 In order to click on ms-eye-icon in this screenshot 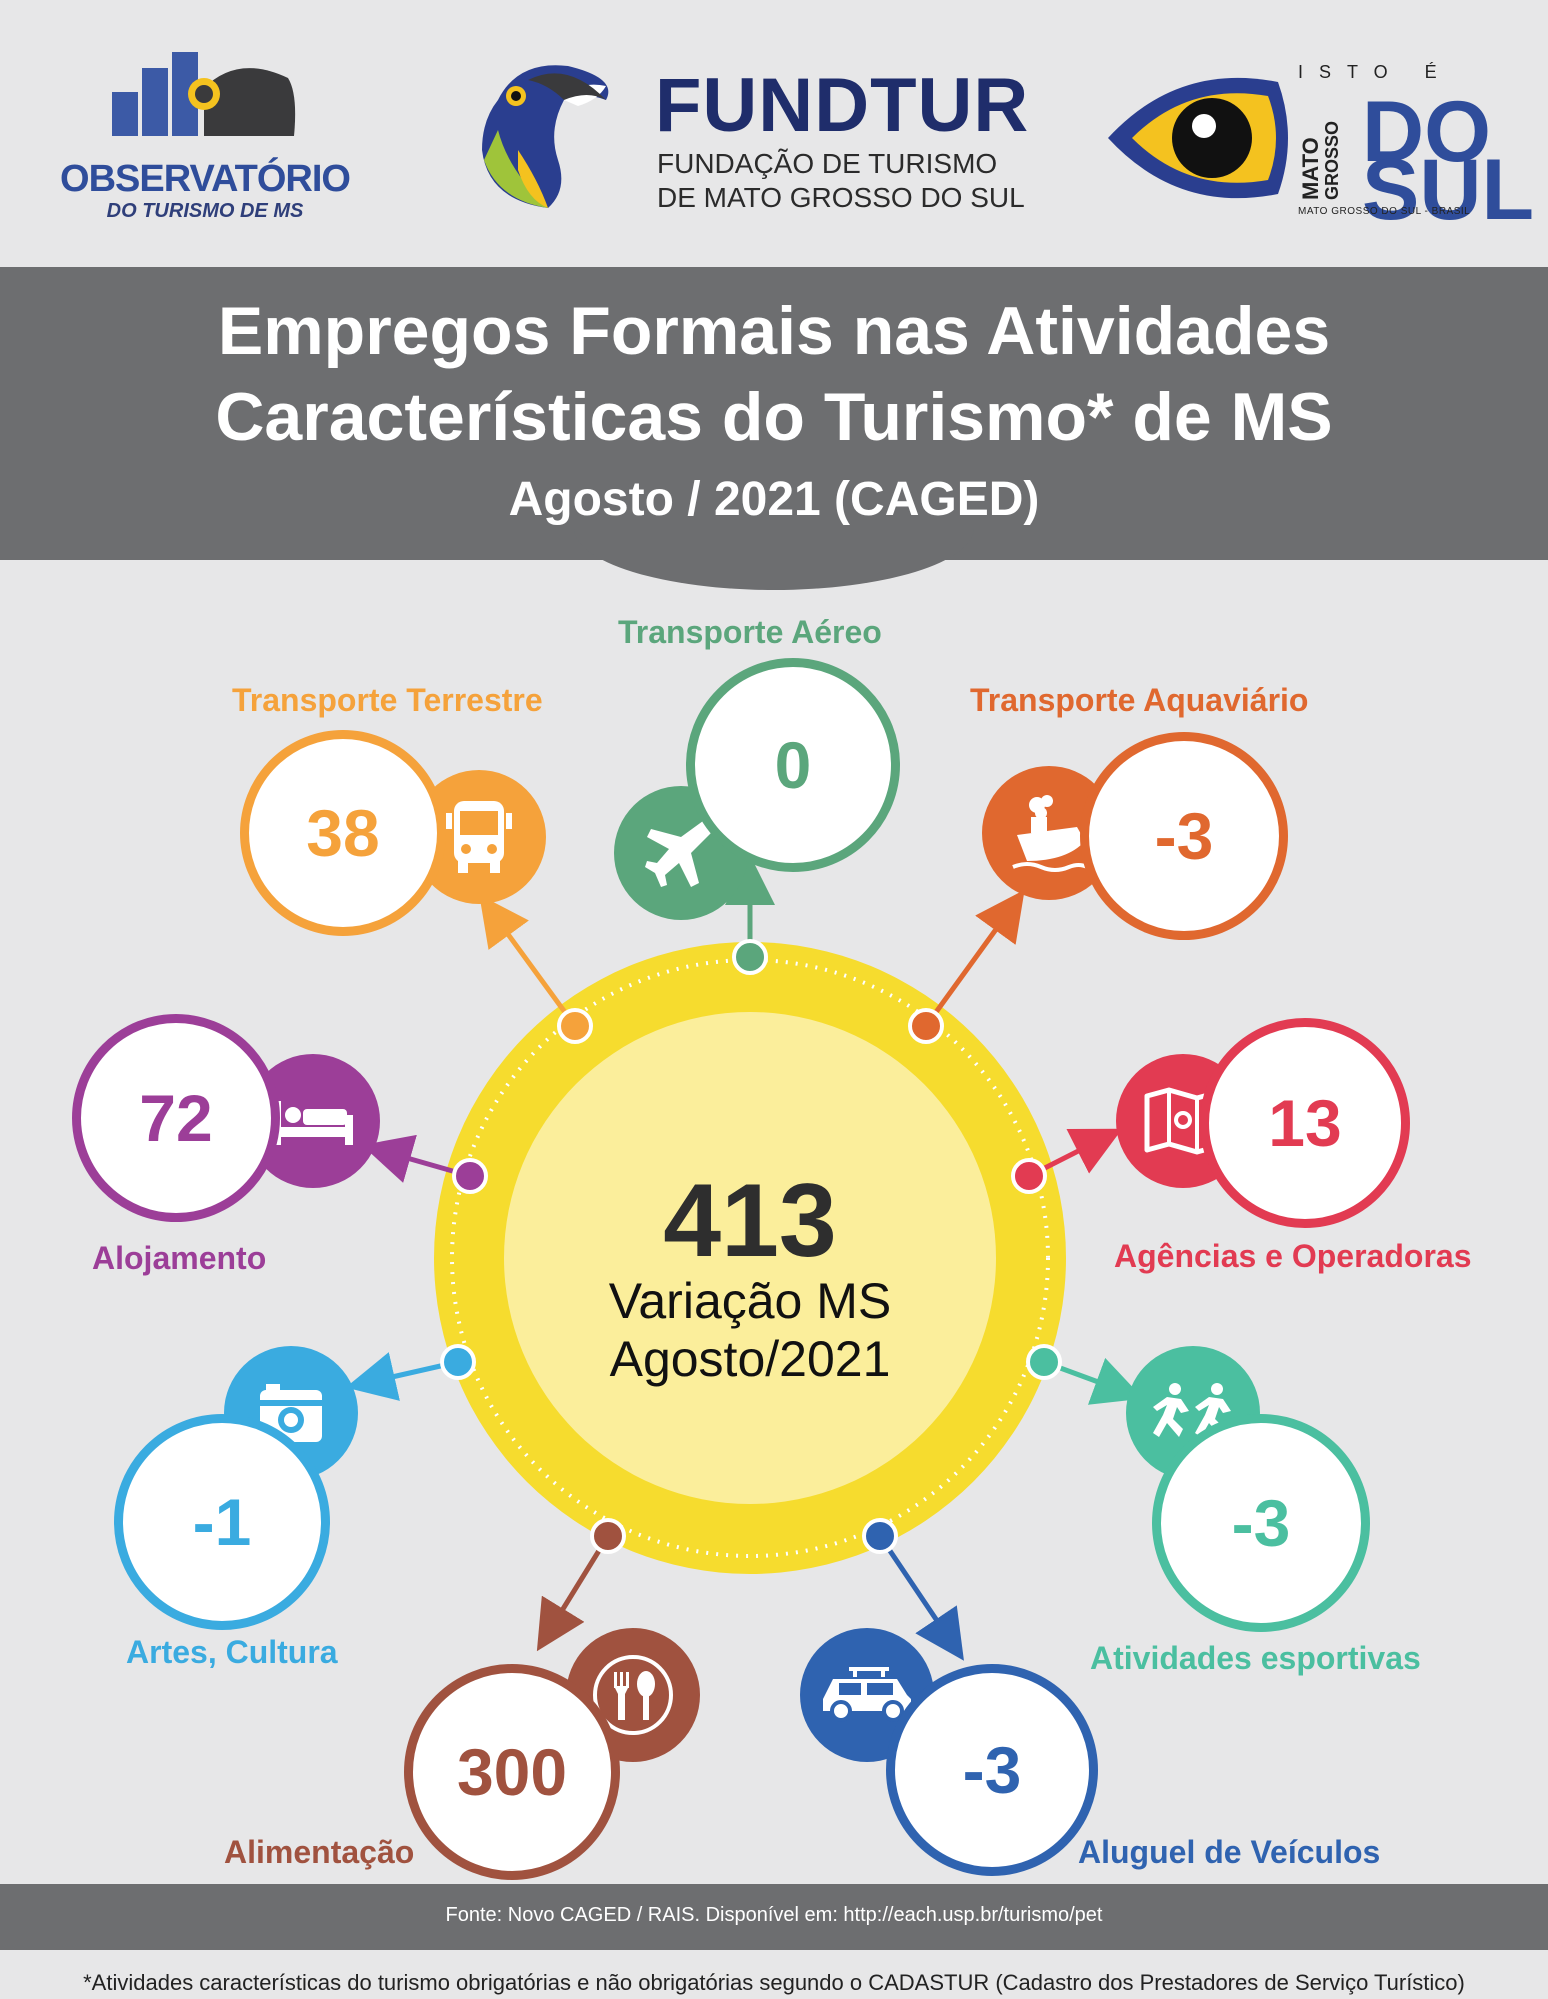, I will do `click(1198, 138)`.